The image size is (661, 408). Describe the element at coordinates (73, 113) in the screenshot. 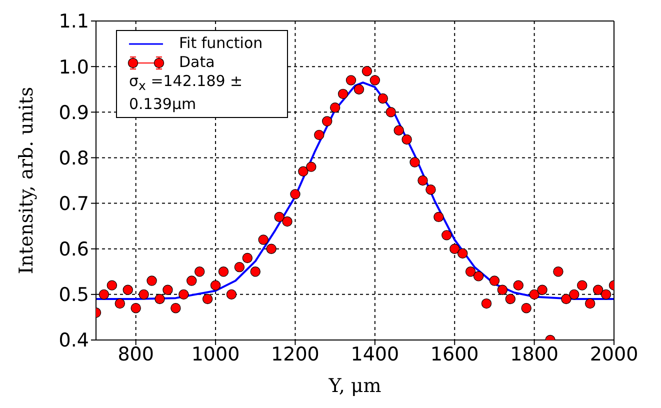

I see `y-tick-label: 0.9` at that location.